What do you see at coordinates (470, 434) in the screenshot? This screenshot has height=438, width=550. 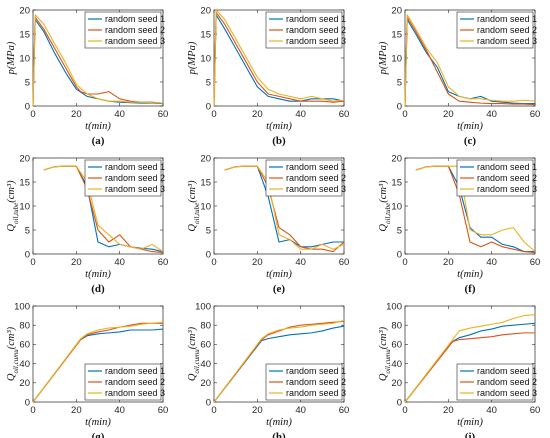 I see `panel-label: (i)` at bounding box center [470, 434].